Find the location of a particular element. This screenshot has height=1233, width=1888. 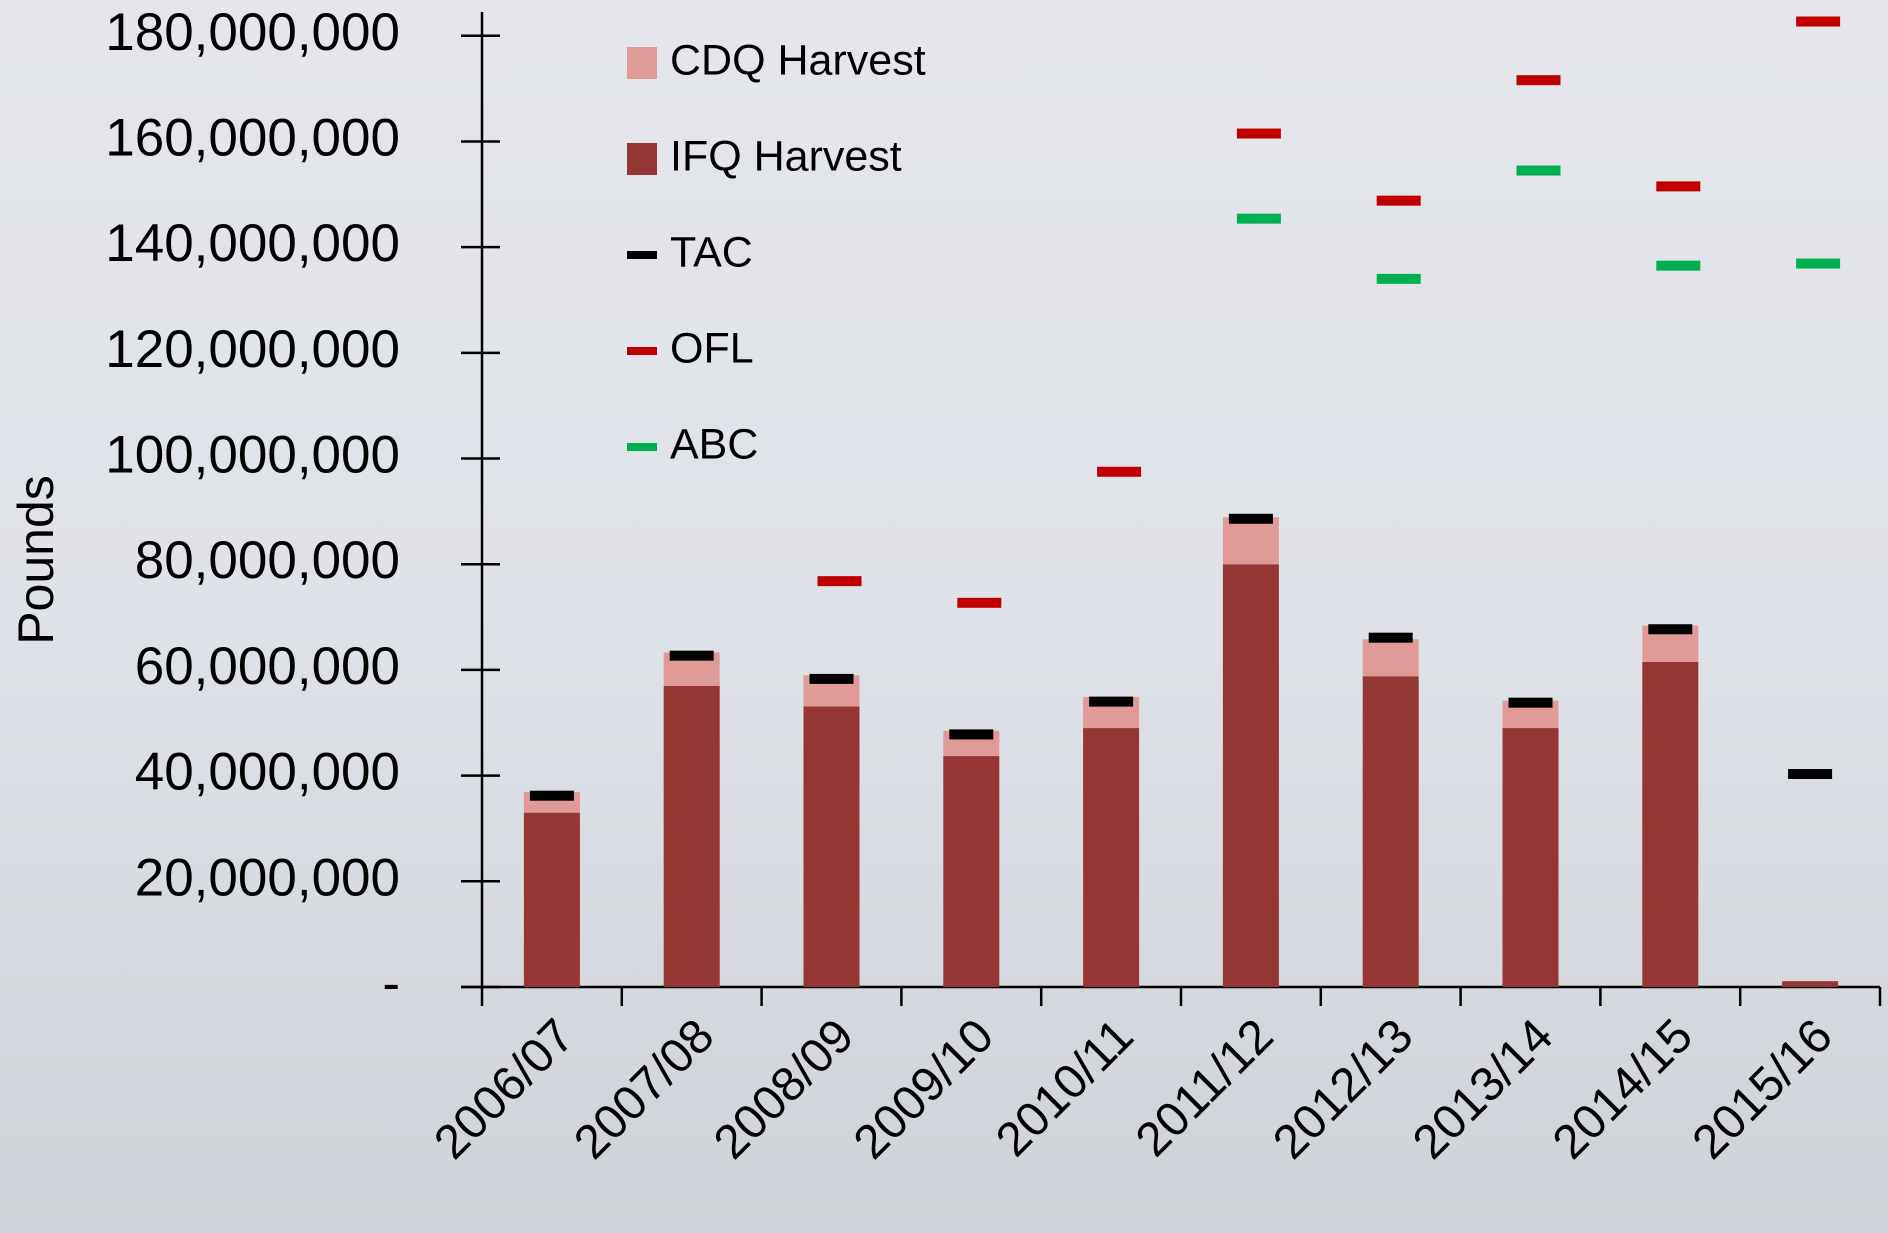

legend-label: CDQ Harvest is located at coordinates (798, 60).